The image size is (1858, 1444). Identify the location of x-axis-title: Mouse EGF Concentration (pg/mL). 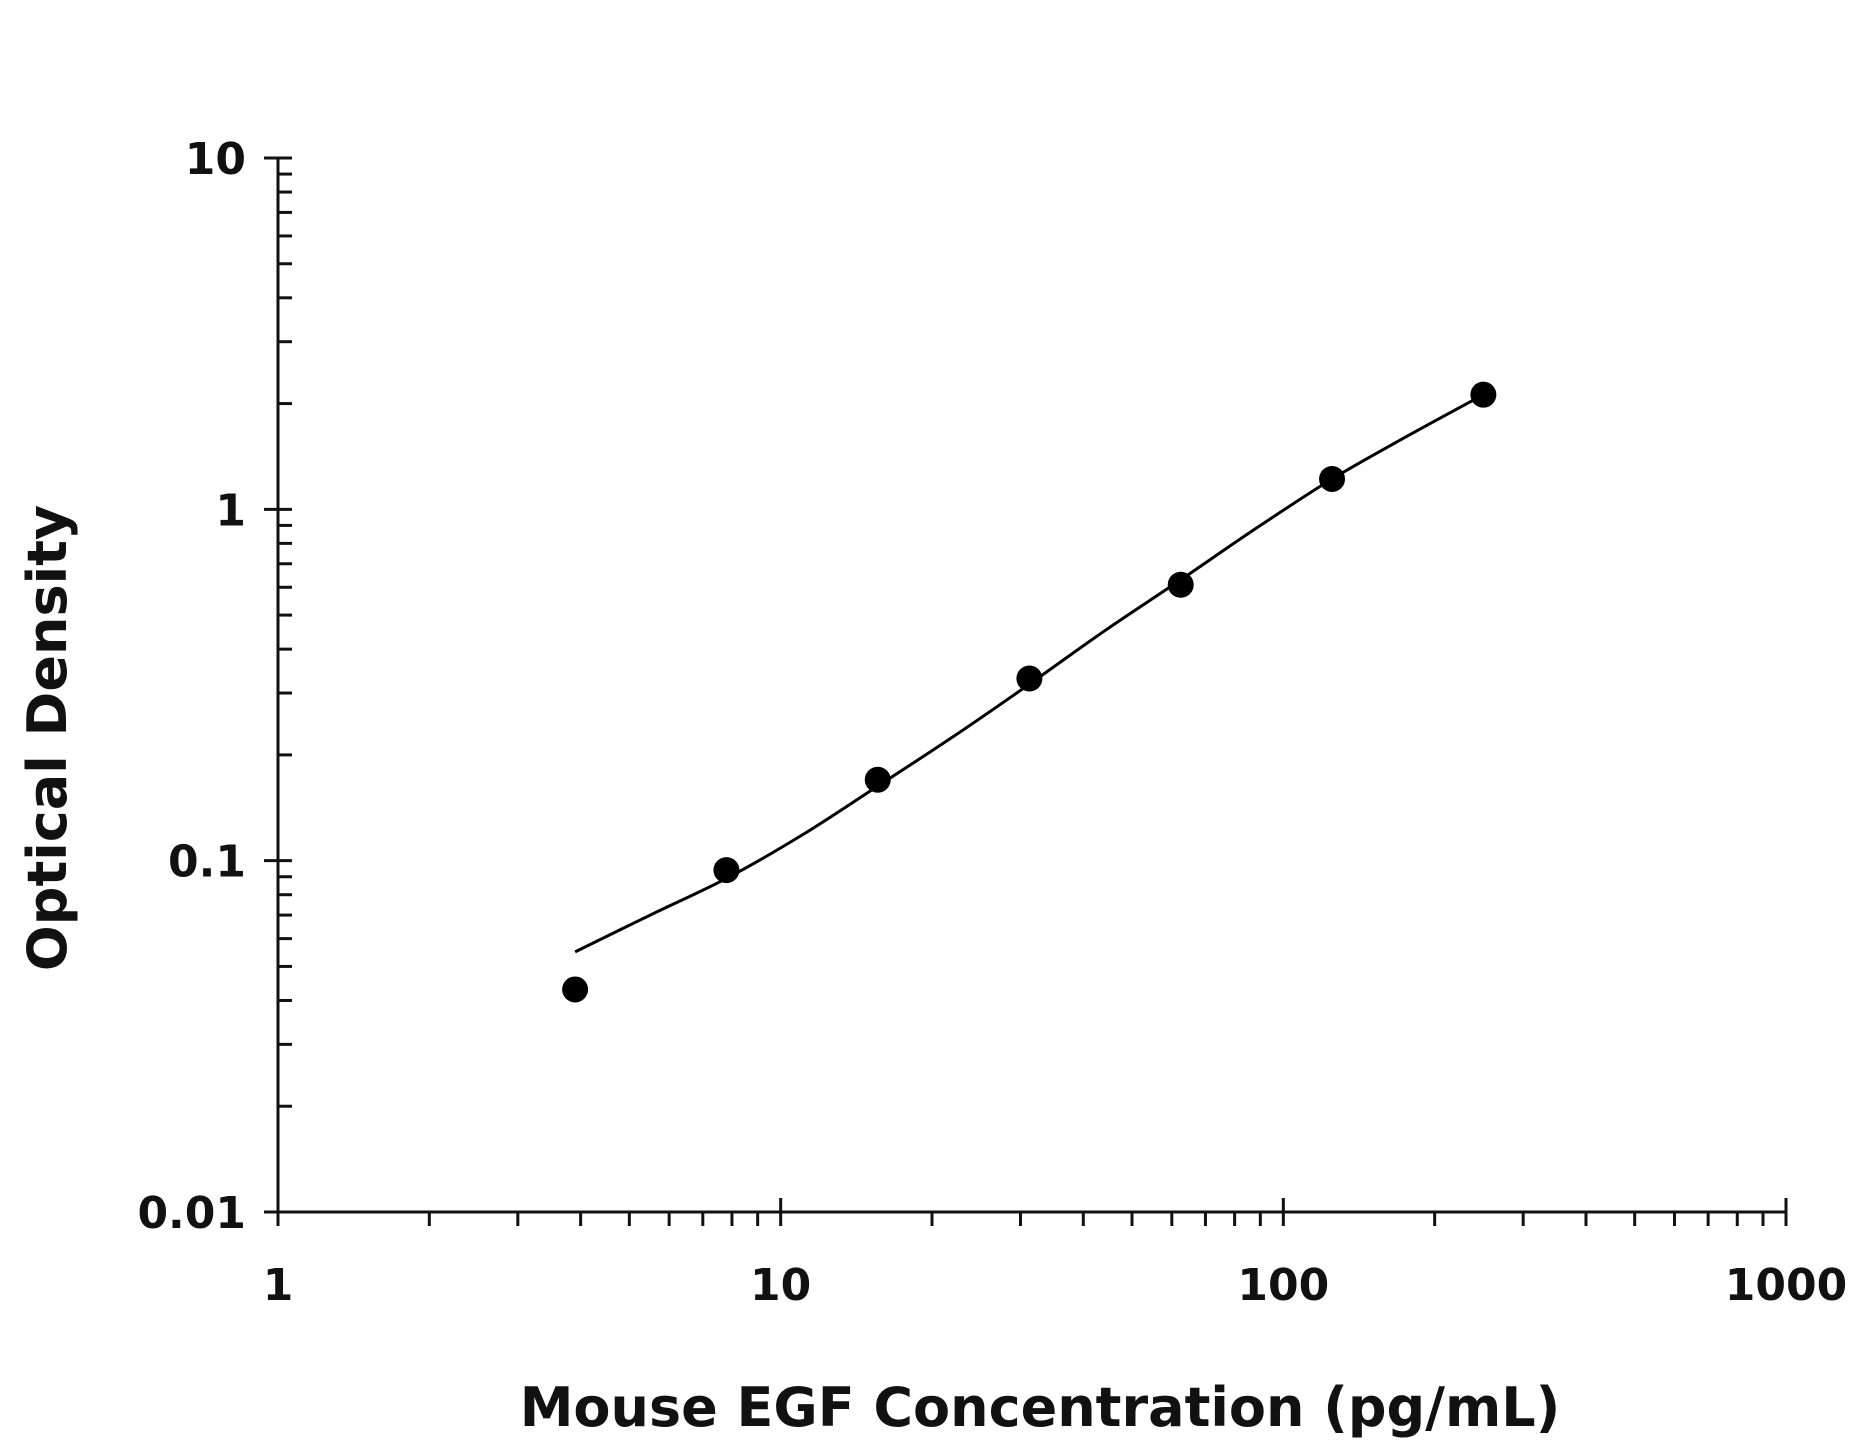
(1040, 1407).